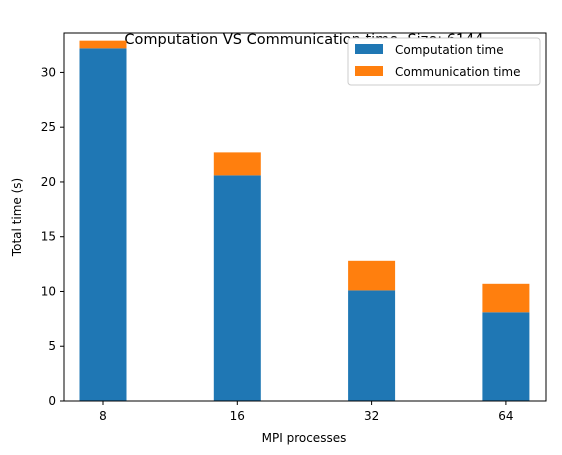 The height and width of the screenshot is (455, 562). I want to click on x-tick-label-8: 8, so click(103, 416).